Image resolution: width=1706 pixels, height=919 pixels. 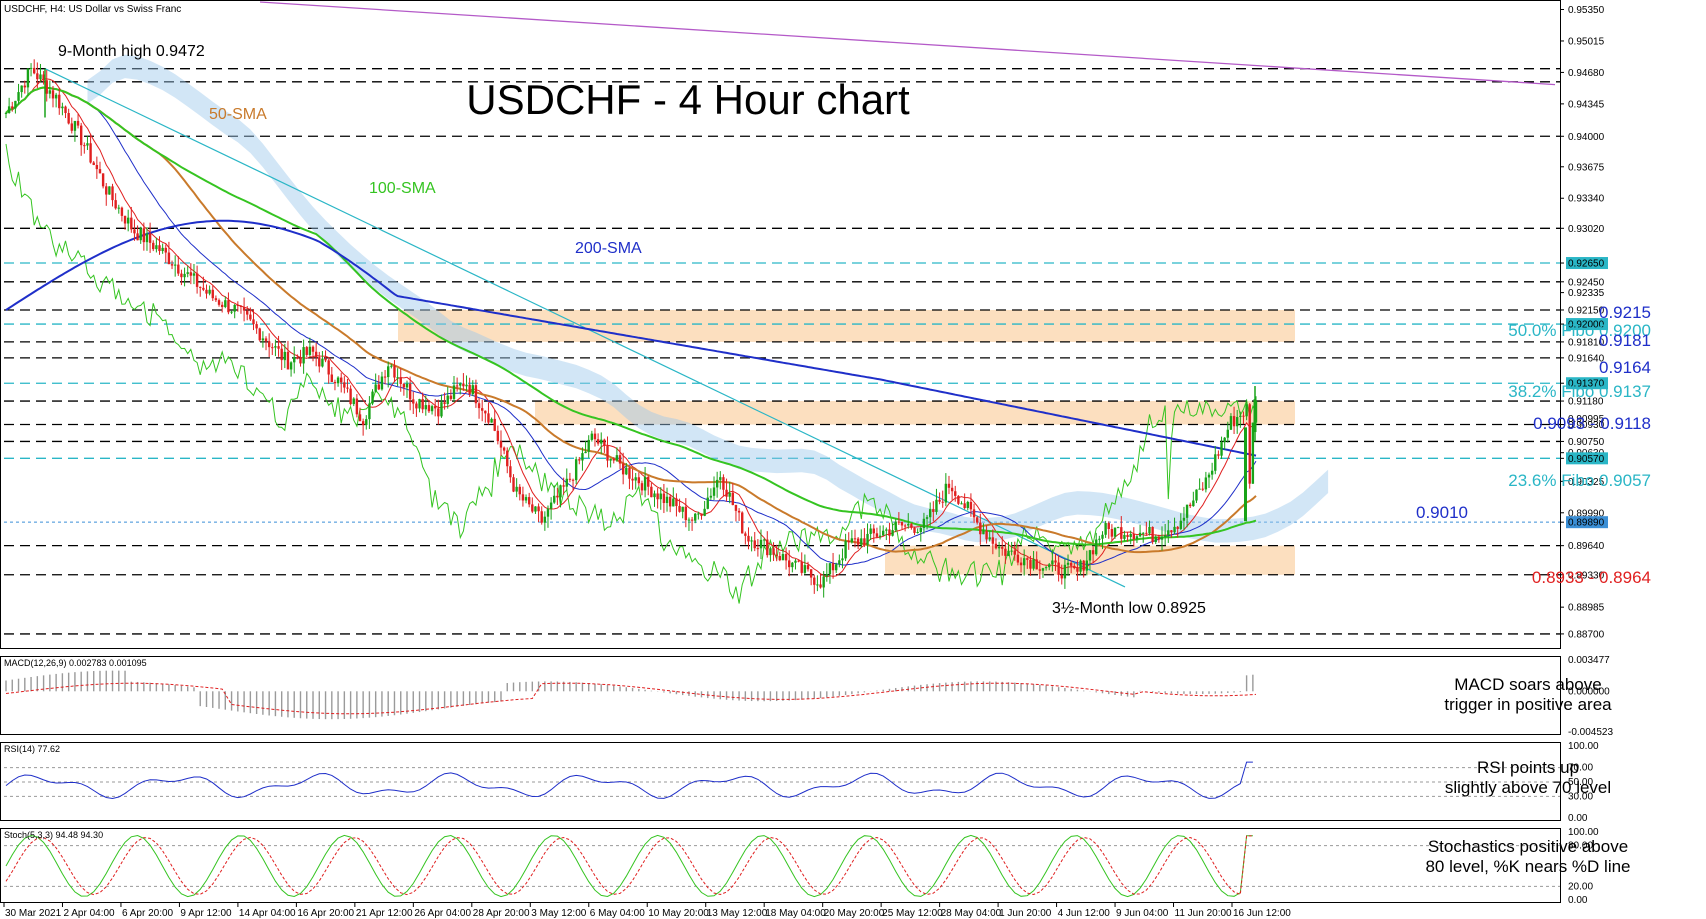 I want to click on y-tick-label: 0.90570, so click(x=1586, y=459).